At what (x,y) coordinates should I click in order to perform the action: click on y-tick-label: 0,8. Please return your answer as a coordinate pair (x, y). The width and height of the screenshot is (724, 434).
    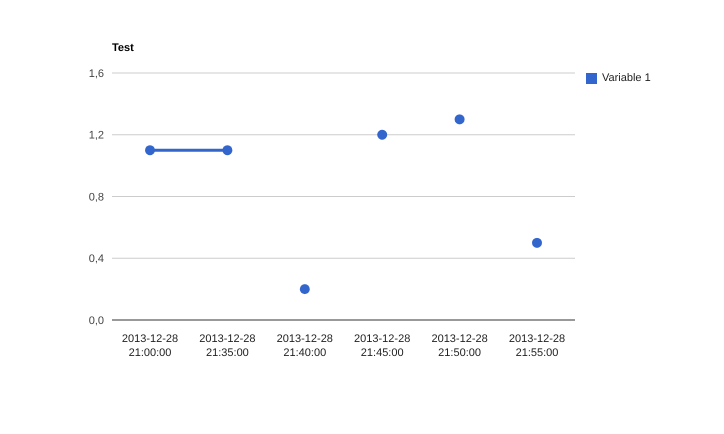
    Looking at the image, I should click on (96, 197).